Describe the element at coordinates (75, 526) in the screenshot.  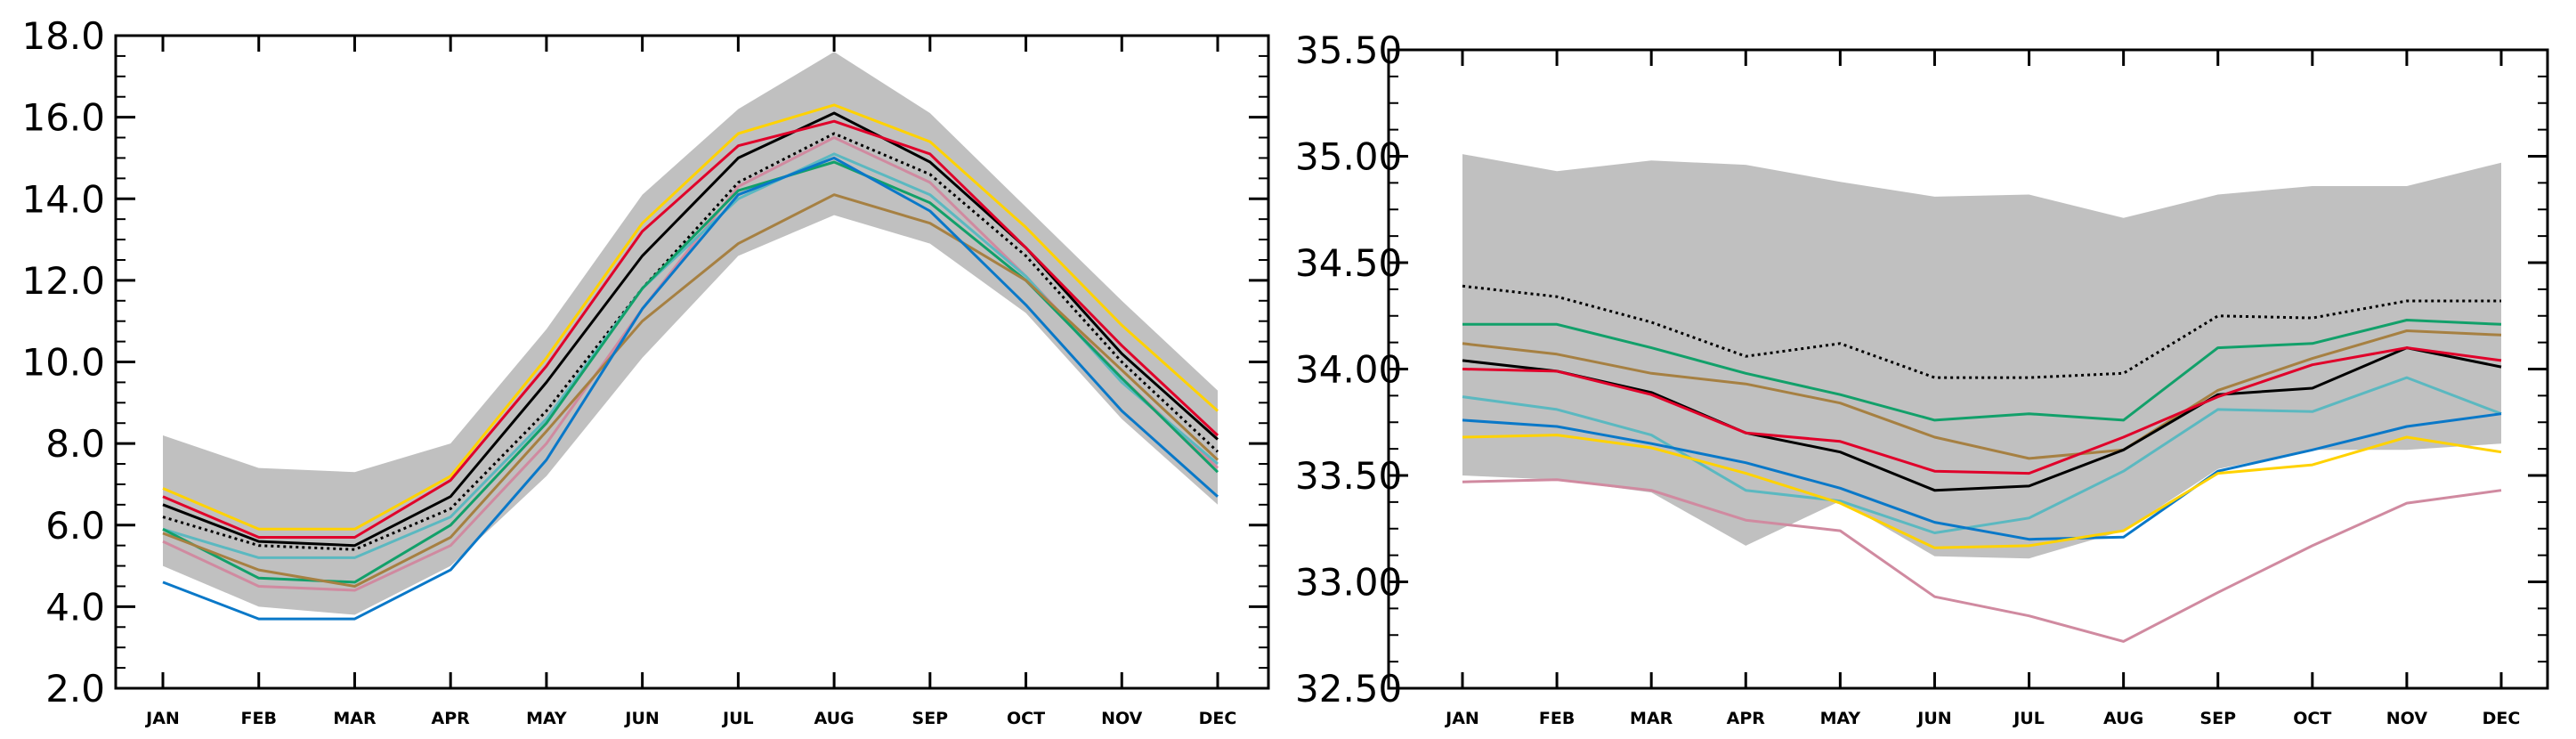
I see `temp-y-tick-label: 6.0` at that location.